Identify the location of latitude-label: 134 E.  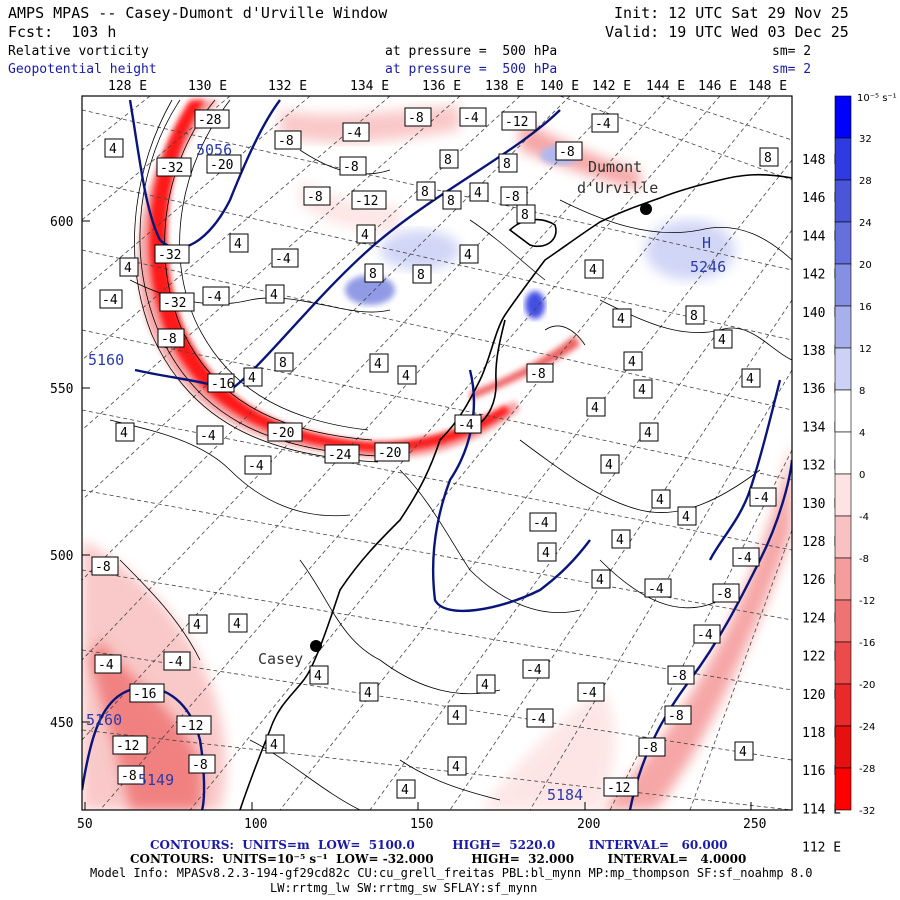
(821, 427).